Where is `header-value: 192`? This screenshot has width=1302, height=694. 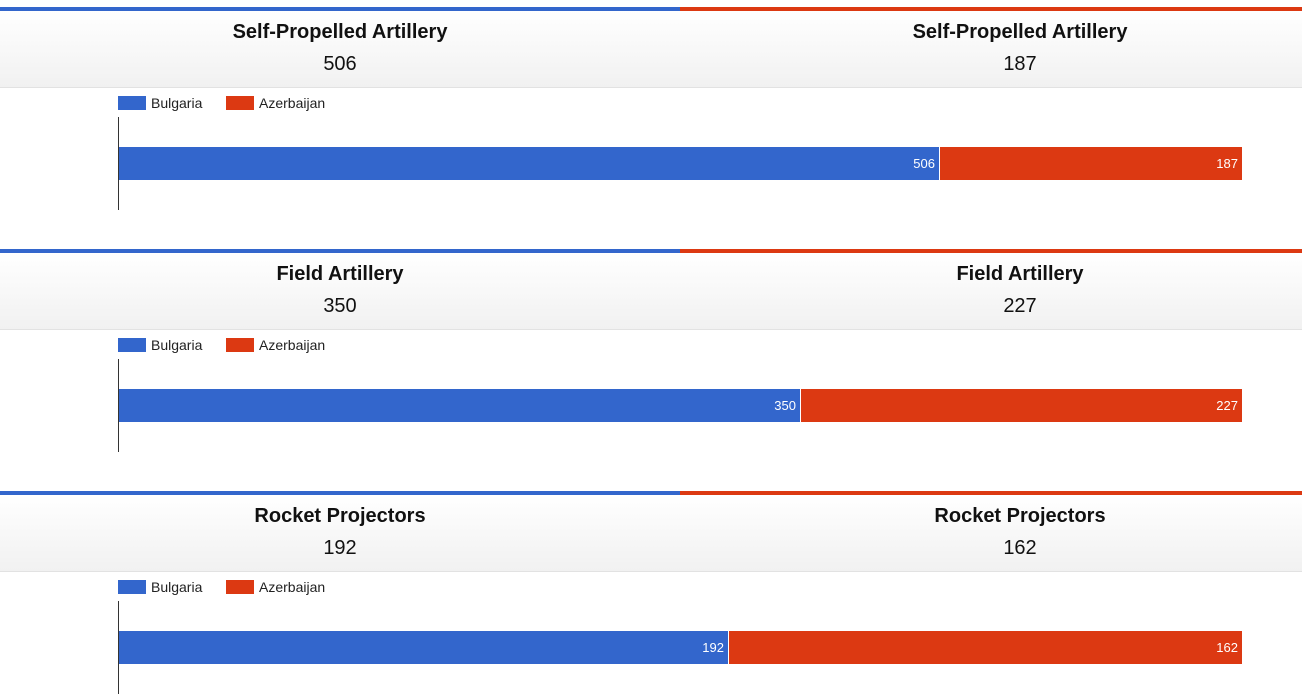 header-value: 192 is located at coordinates (340, 548).